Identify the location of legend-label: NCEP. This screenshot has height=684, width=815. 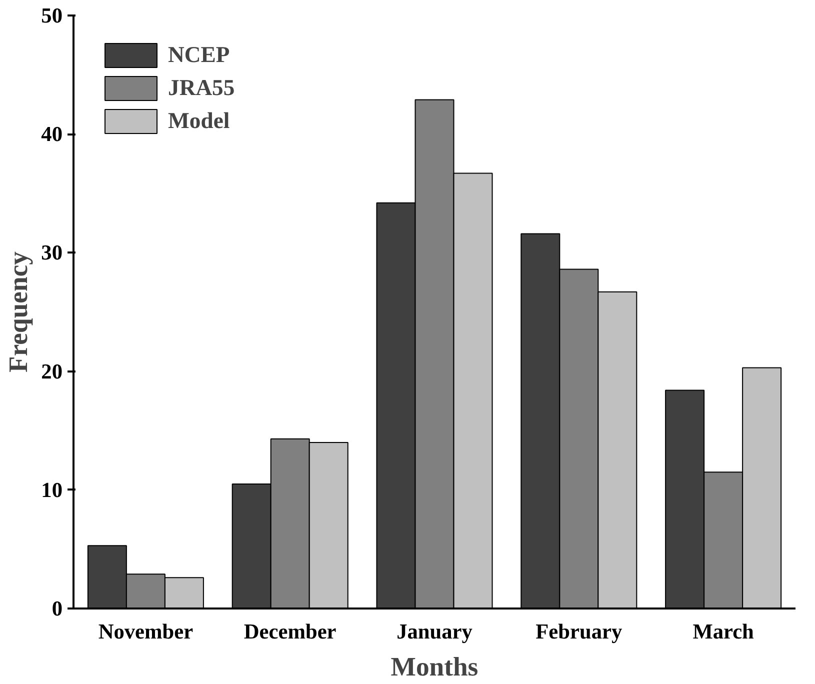
(199, 55).